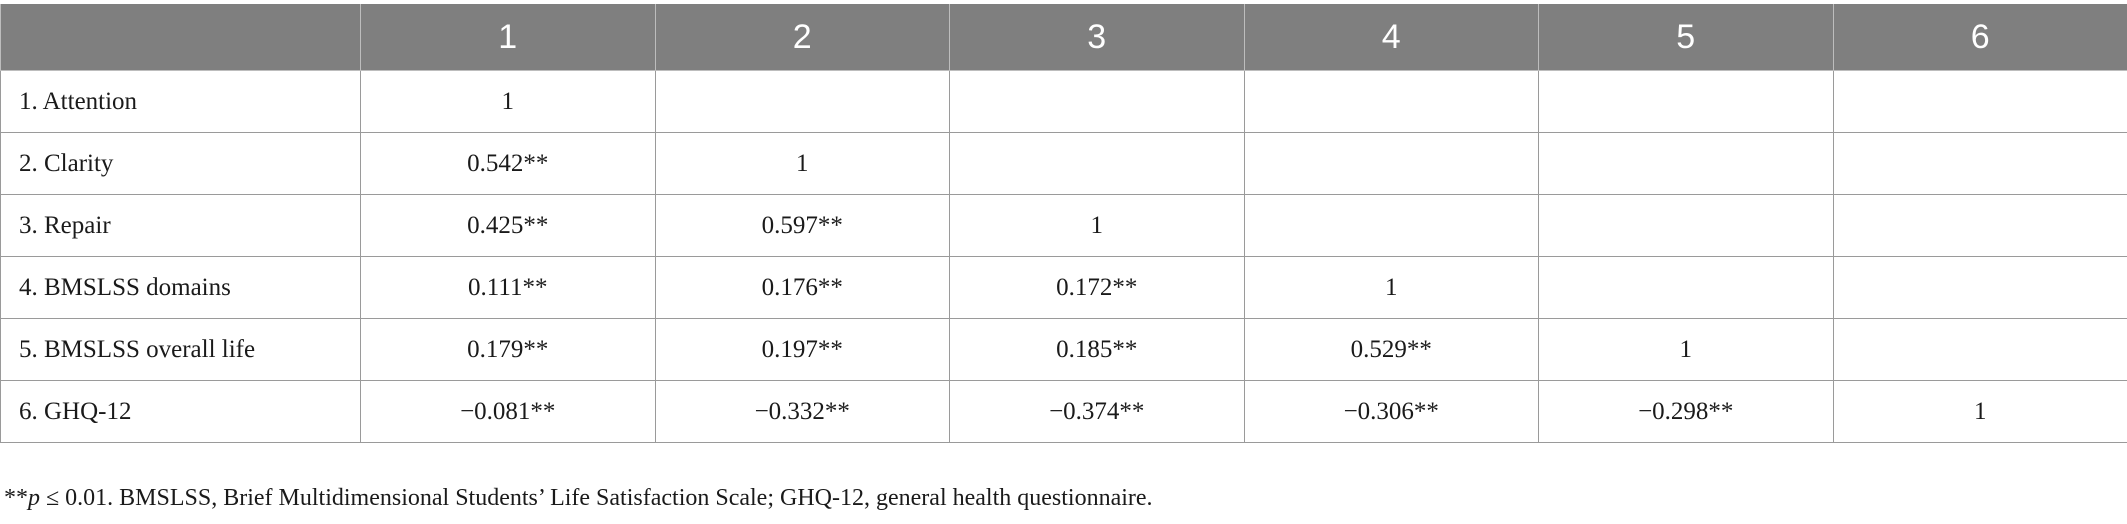  What do you see at coordinates (34, 498) in the screenshot?
I see `footnote-p-symbol: p` at bounding box center [34, 498].